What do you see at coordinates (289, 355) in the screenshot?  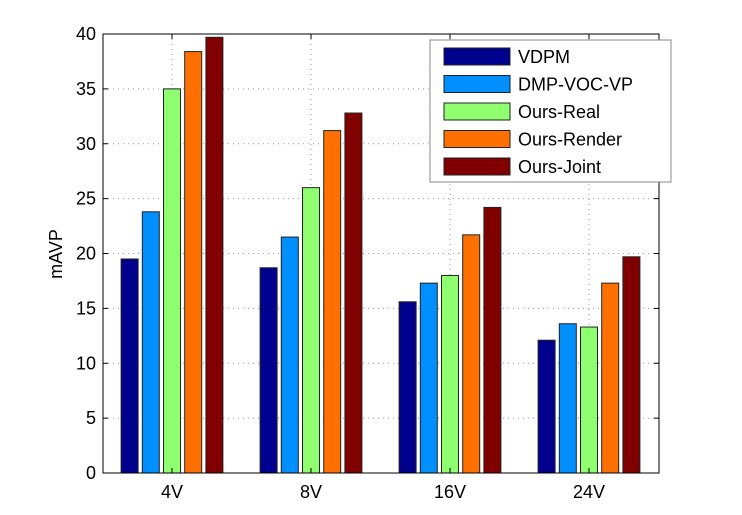 I see `bar-dmp-voc-vp-8v` at bounding box center [289, 355].